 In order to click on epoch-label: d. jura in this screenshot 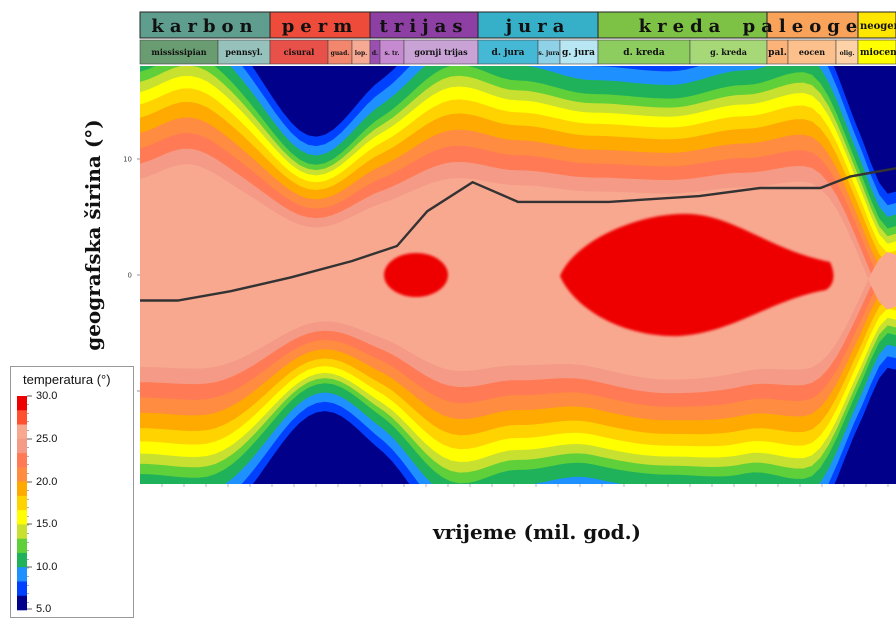, I will do `click(508, 53)`.